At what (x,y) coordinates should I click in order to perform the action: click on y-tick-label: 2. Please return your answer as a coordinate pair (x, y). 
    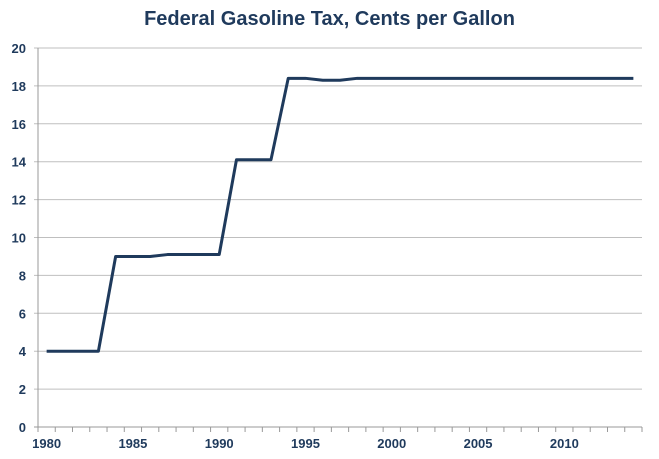
    Looking at the image, I should click on (22, 389).